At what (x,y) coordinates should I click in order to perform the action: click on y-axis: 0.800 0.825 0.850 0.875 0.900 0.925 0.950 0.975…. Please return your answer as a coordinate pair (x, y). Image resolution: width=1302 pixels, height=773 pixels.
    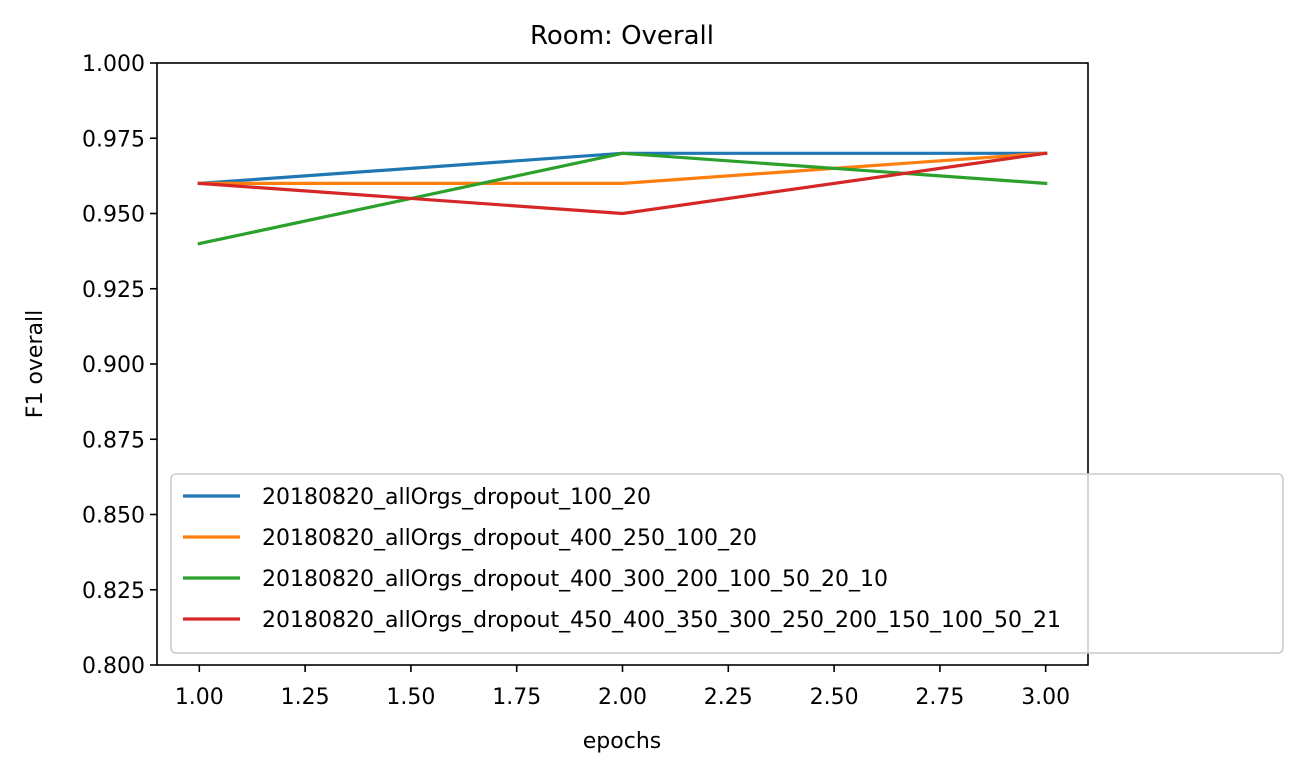
    Looking at the image, I should click on (119, 365).